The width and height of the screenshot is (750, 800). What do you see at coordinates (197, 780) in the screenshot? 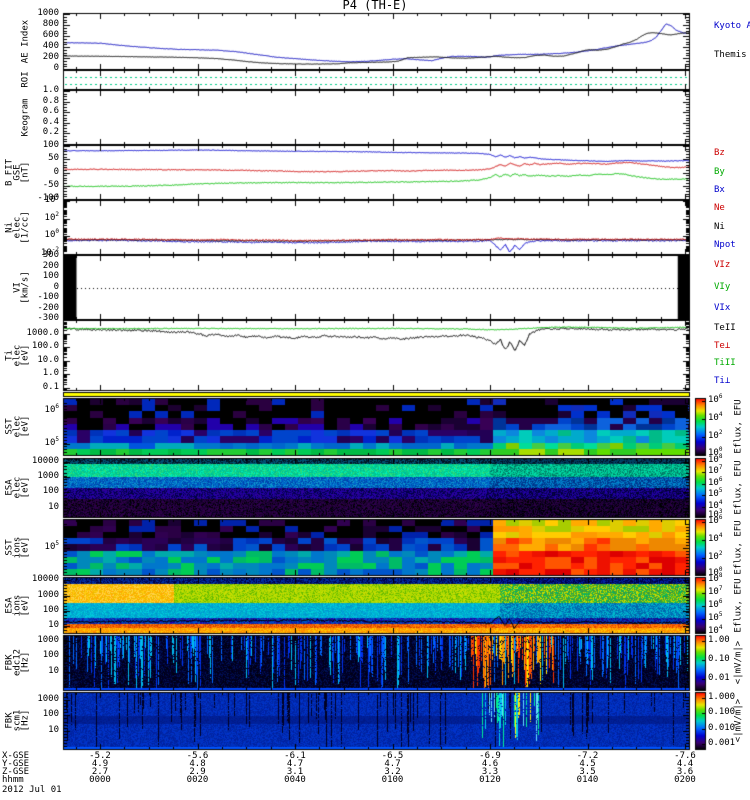
I see `time-tick-label: 0020` at bounding box center [197, 780].